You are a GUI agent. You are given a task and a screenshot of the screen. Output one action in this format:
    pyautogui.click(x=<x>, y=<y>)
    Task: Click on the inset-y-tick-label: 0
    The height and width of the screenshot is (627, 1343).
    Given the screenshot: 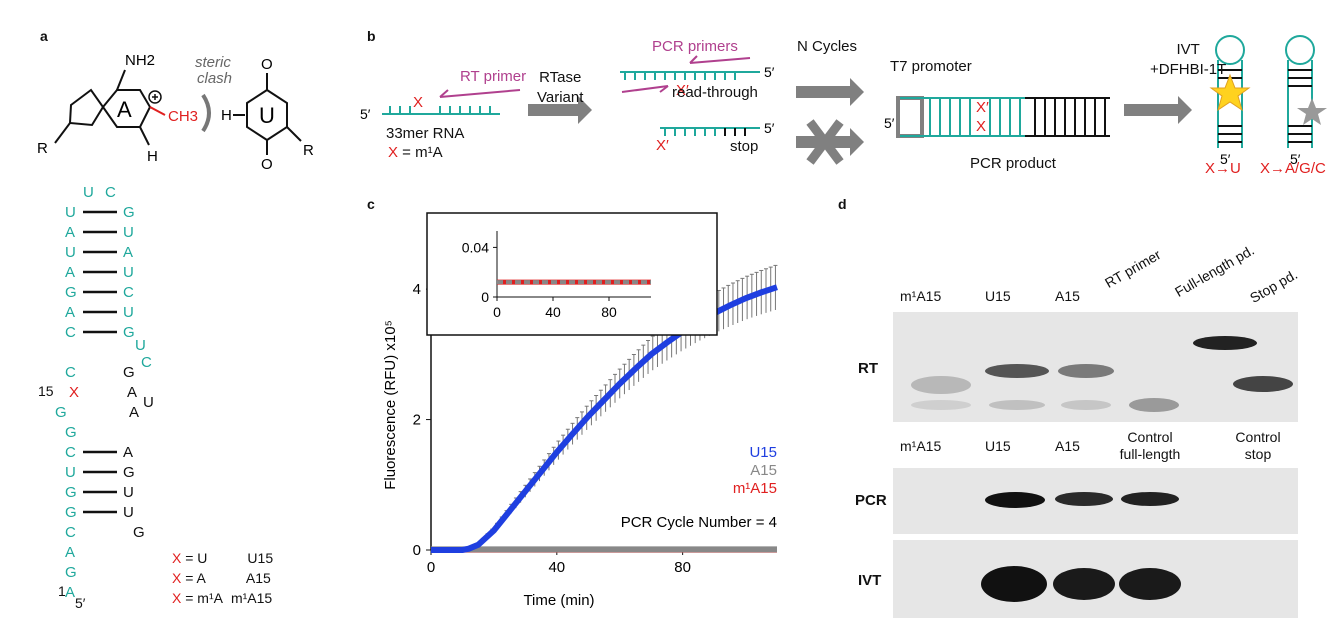 What is the action you would take?
    pyautogui.click(x=485, y=297)
    